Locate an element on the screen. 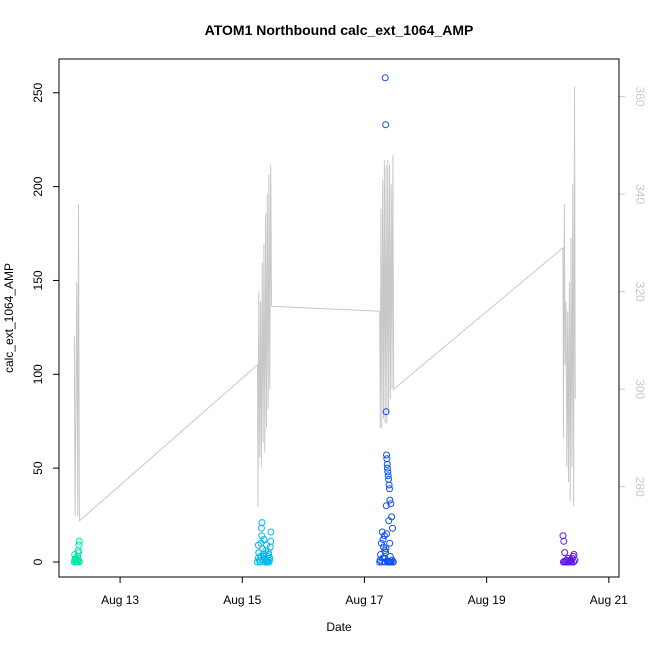 This screenshot has height=650, width=650. y2-tick-label: 300 is located at coordinates (640, 389).